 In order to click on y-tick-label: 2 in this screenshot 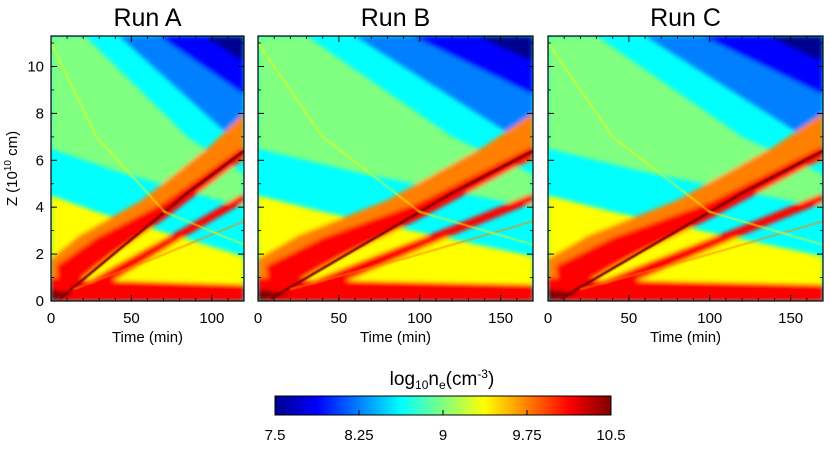, I will do `click(40, 254)`.